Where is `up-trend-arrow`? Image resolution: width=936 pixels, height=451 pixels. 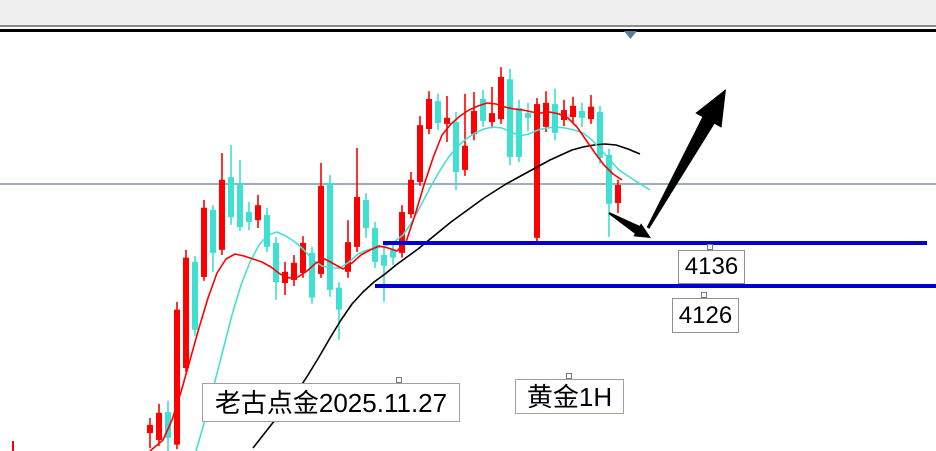 up-trend-arrow is located at coordinates (686, 159).